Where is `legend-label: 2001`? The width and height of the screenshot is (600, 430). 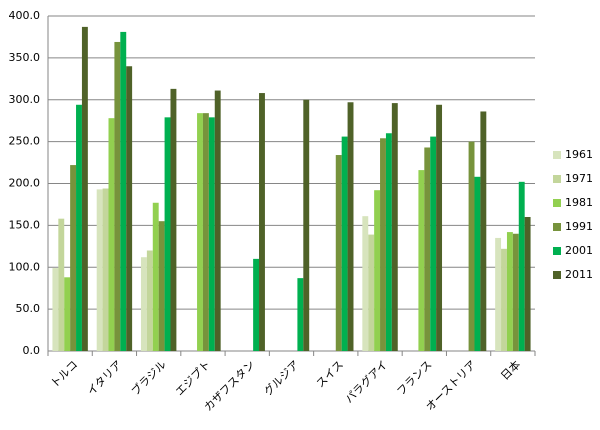
legend-label: 2001 is located at coordinates (579, 250).